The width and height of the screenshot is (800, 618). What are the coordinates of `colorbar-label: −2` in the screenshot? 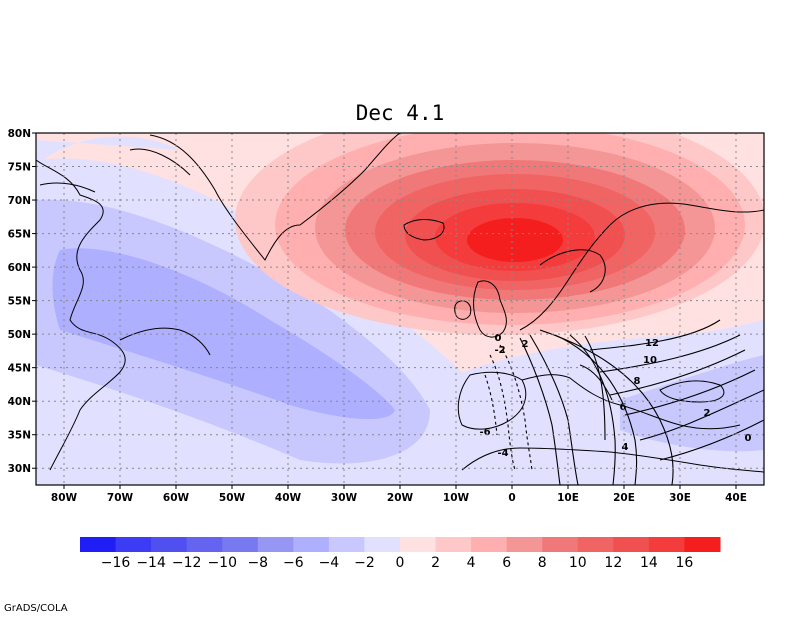 It's located at (364, 563).